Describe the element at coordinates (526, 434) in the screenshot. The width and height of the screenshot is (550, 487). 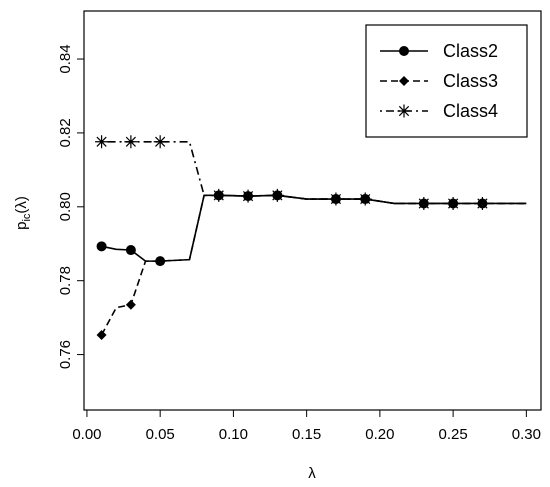
I see `x-tick-label: 0.30` at that location.